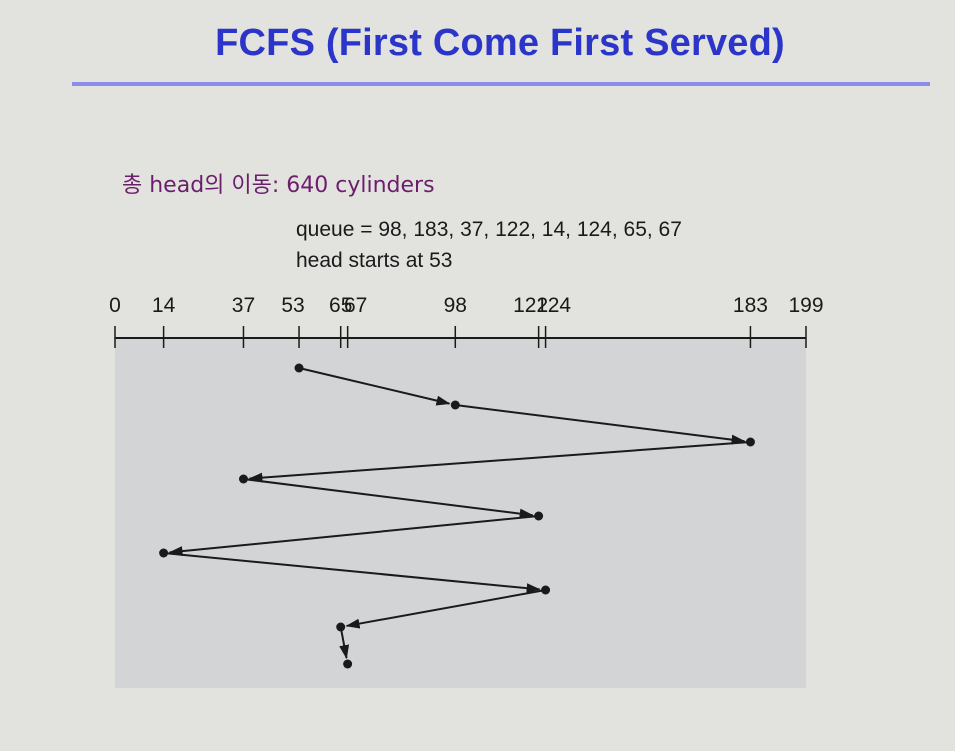  Describe the element at coordinates (374, 260) in the screenshot. I see `head-start-text: head starts at 53` at that location.